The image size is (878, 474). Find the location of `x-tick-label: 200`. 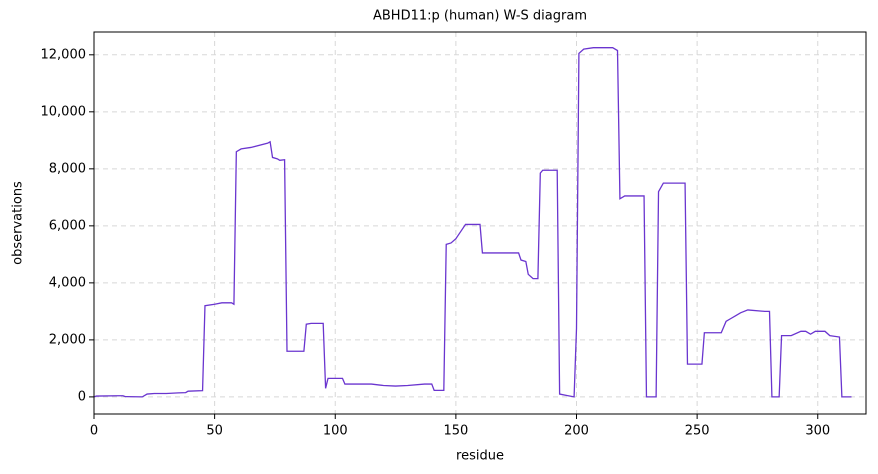

x-tick-label: 200 is located at coordinates (576, 431).